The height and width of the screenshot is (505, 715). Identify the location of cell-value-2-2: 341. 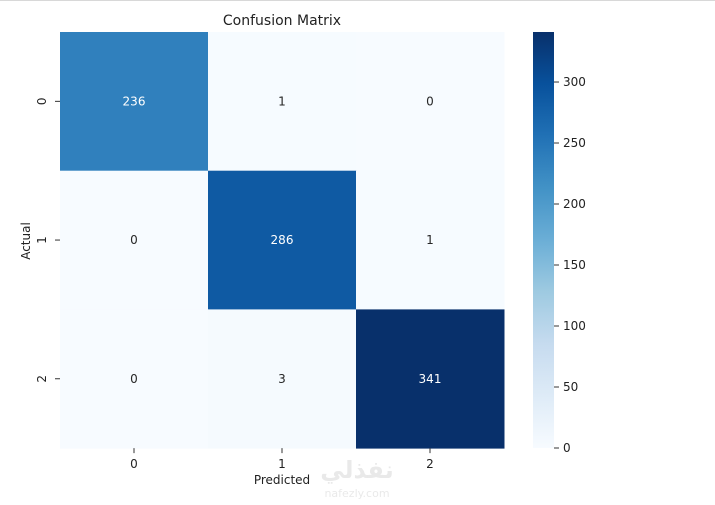
(430, 379).